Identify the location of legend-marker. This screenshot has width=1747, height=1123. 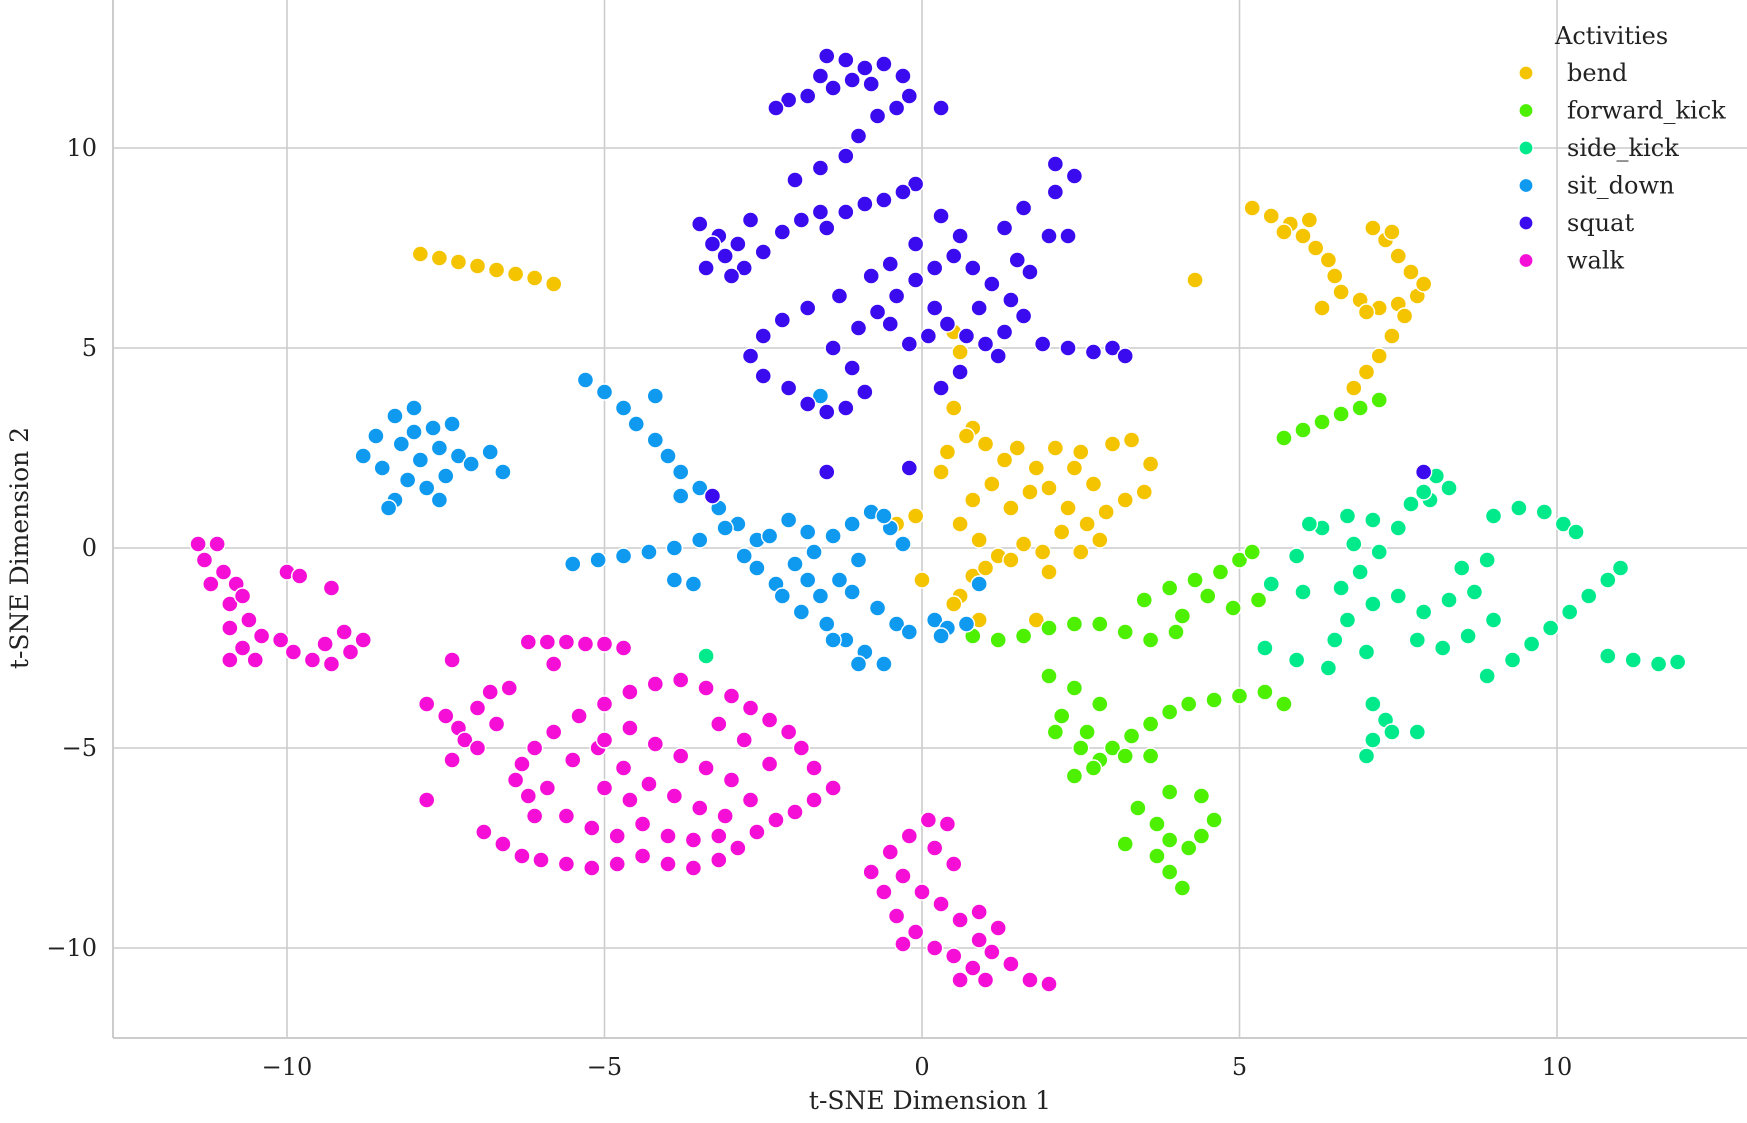
(1526, 260).